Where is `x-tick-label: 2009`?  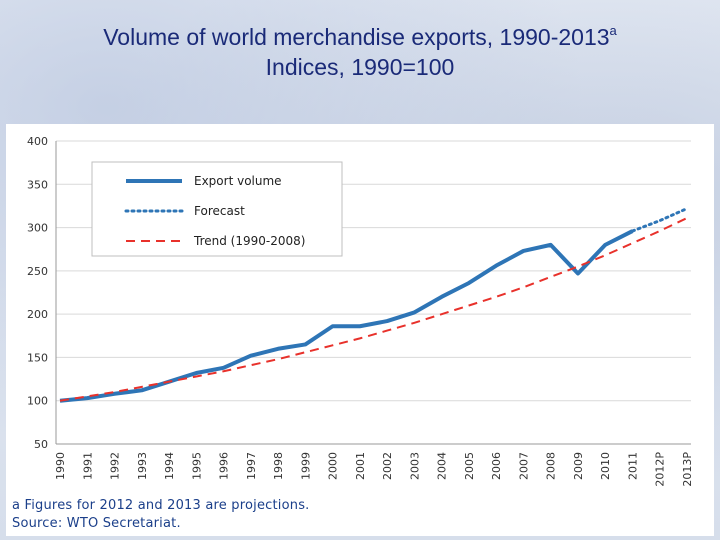
x-tick-label: 2009 is located at coordinates (578, 466).